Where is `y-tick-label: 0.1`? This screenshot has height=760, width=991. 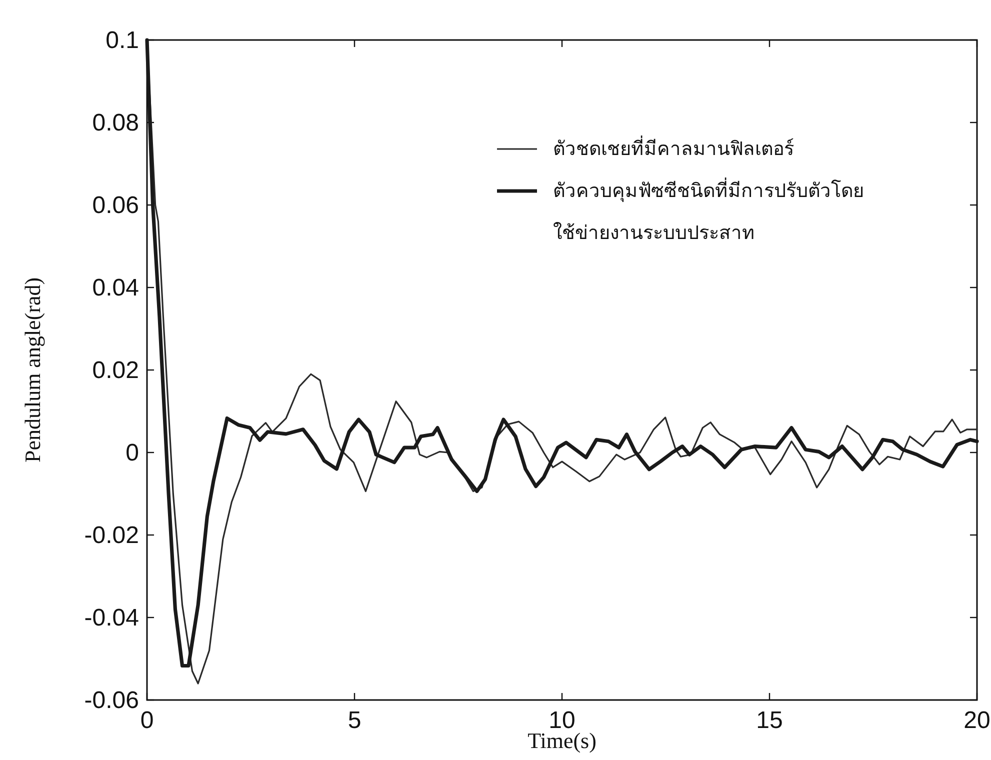 y-tick-label: 0.1 is located at coordinates (122, 40).